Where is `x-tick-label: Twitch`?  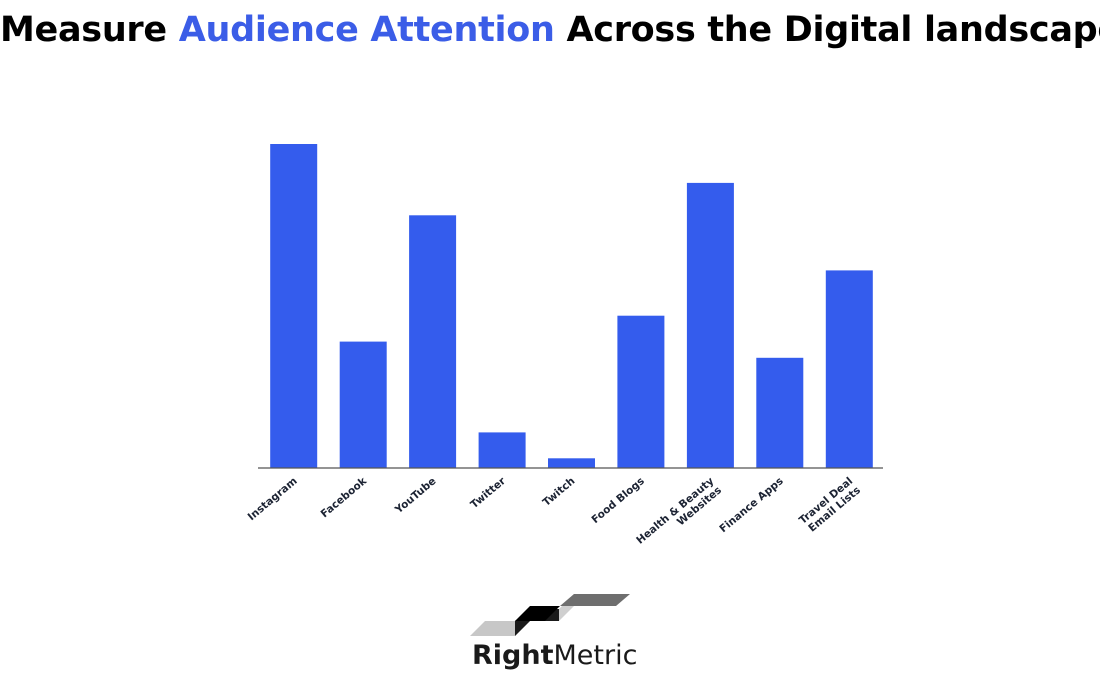 x-tick-label: Twitch is located at coordinates (559, 492).